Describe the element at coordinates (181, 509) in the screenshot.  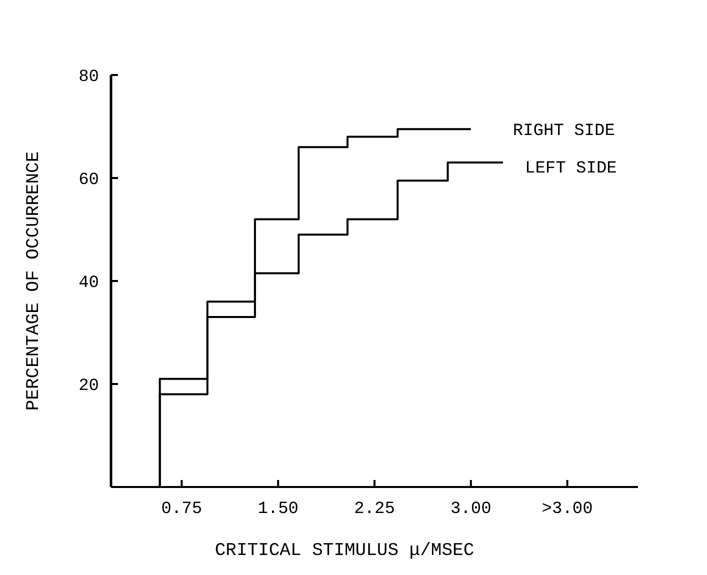
I see `x-tick-label: 0.75` at that location.